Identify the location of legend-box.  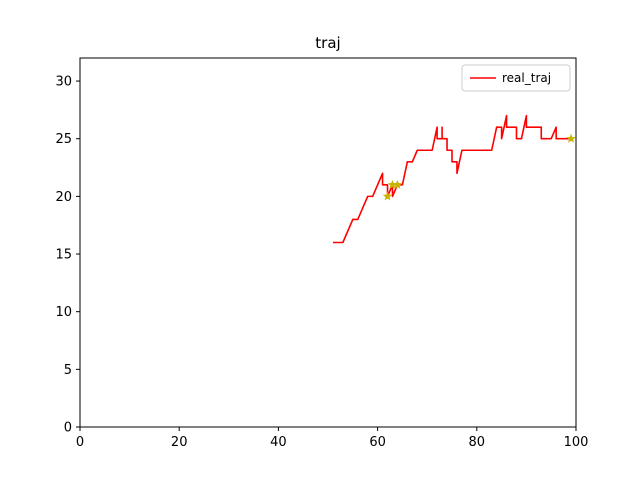
(516, 78).